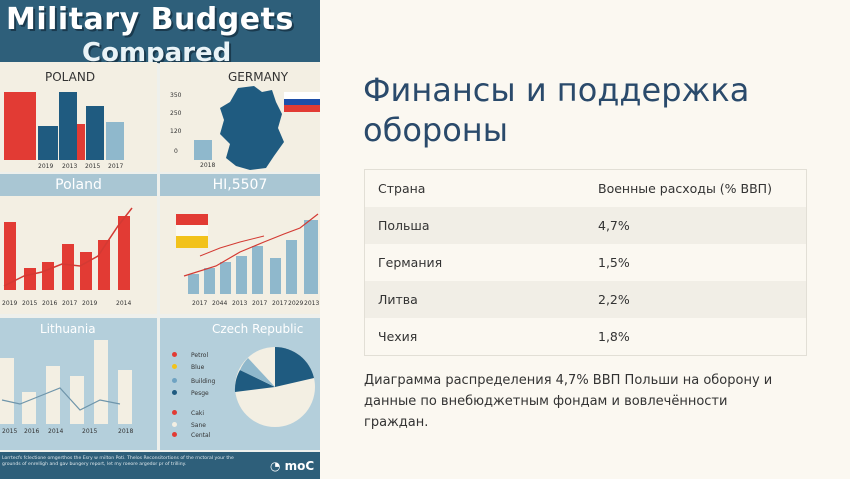  I want to click on germany-axis-label: 120, so click(176, 131).